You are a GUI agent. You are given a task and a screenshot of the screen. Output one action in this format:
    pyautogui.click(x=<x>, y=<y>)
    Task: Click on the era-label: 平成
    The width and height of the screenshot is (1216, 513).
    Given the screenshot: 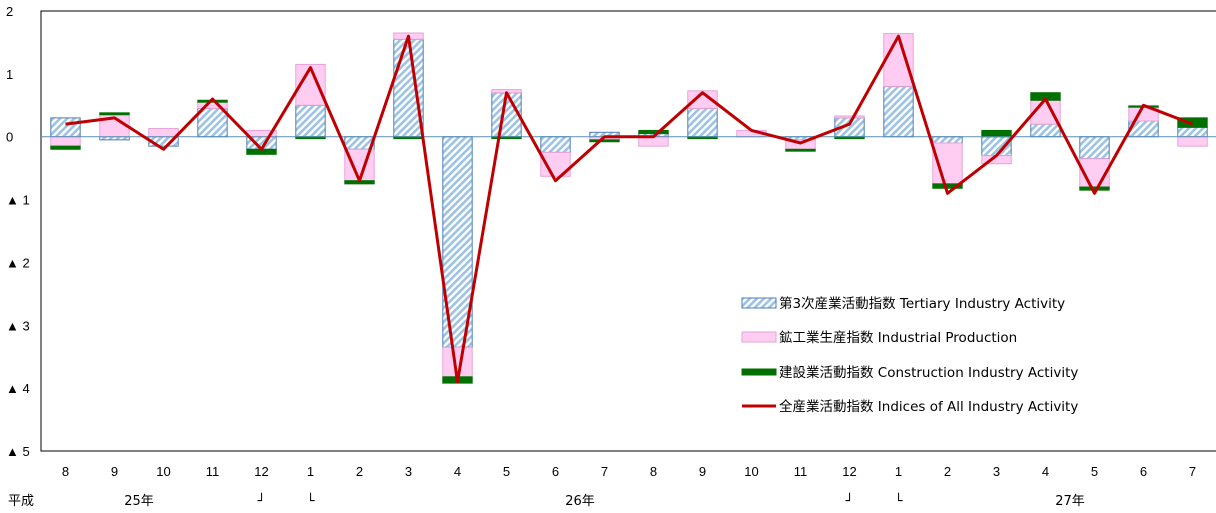 What is the action you would take?
    pyautogui.click(x=21, y=501)
    